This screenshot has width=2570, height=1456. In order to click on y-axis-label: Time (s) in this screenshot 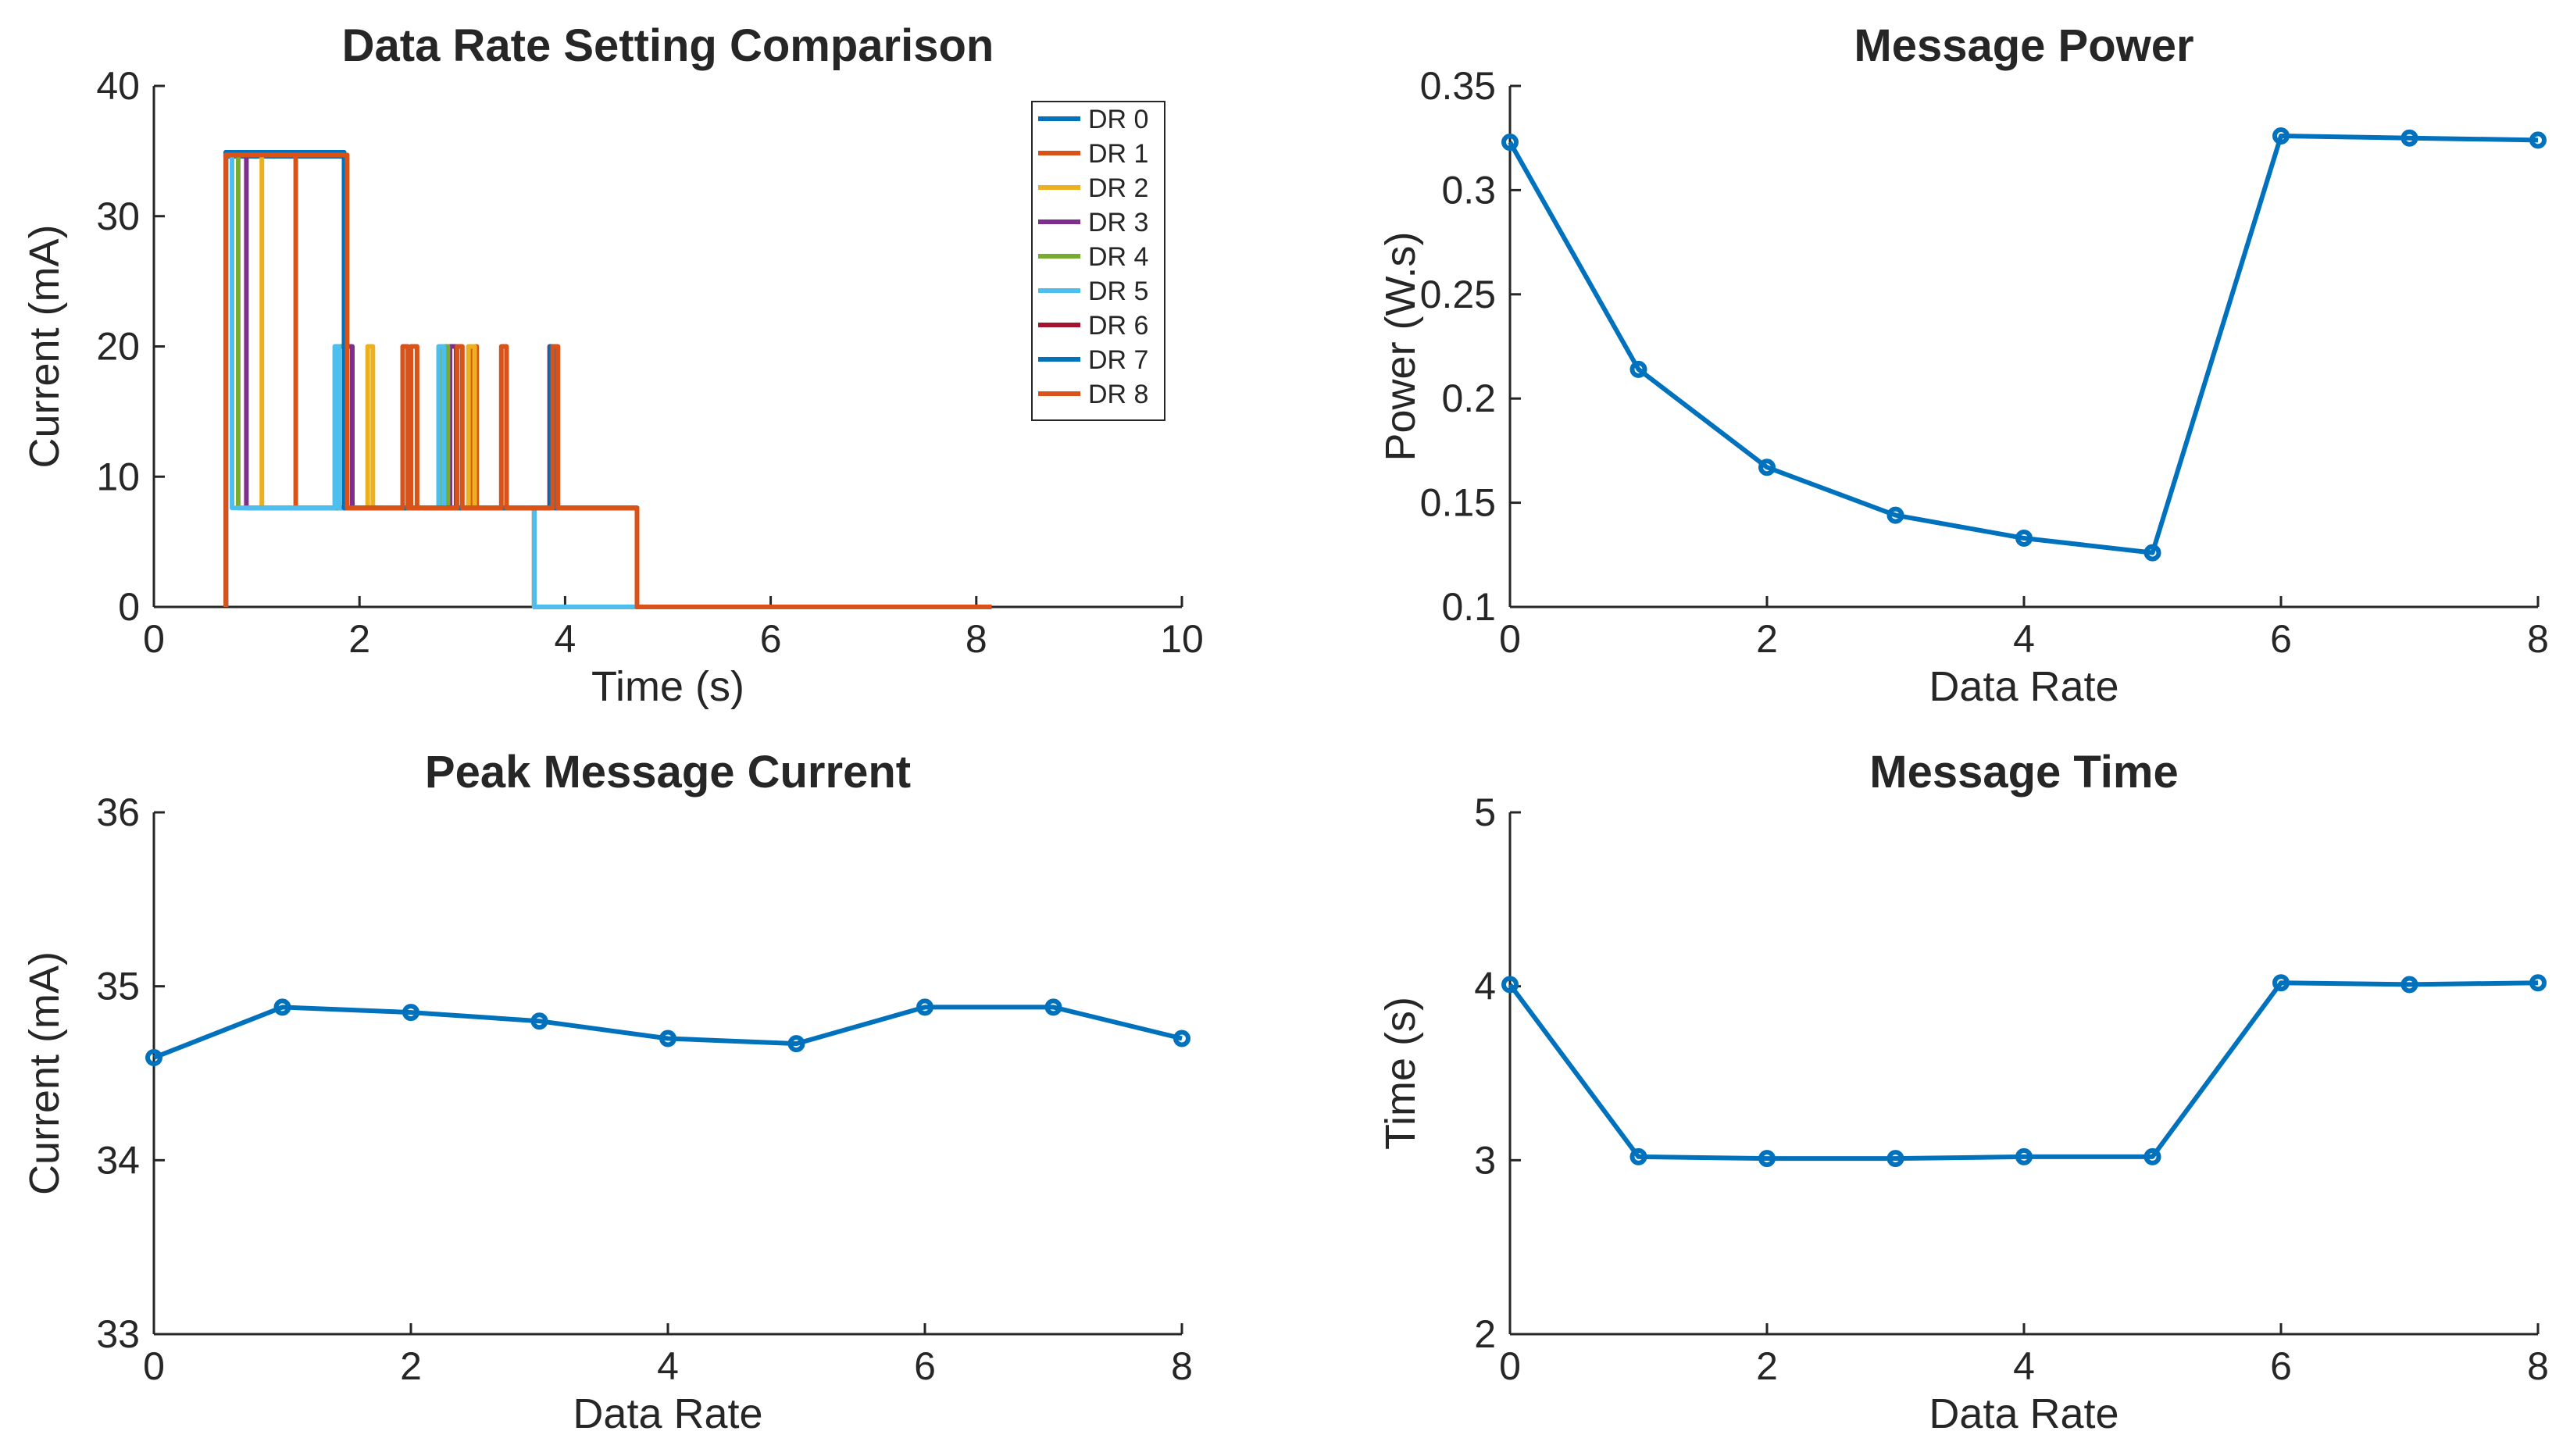, I will do `click(1400, 1073)`.